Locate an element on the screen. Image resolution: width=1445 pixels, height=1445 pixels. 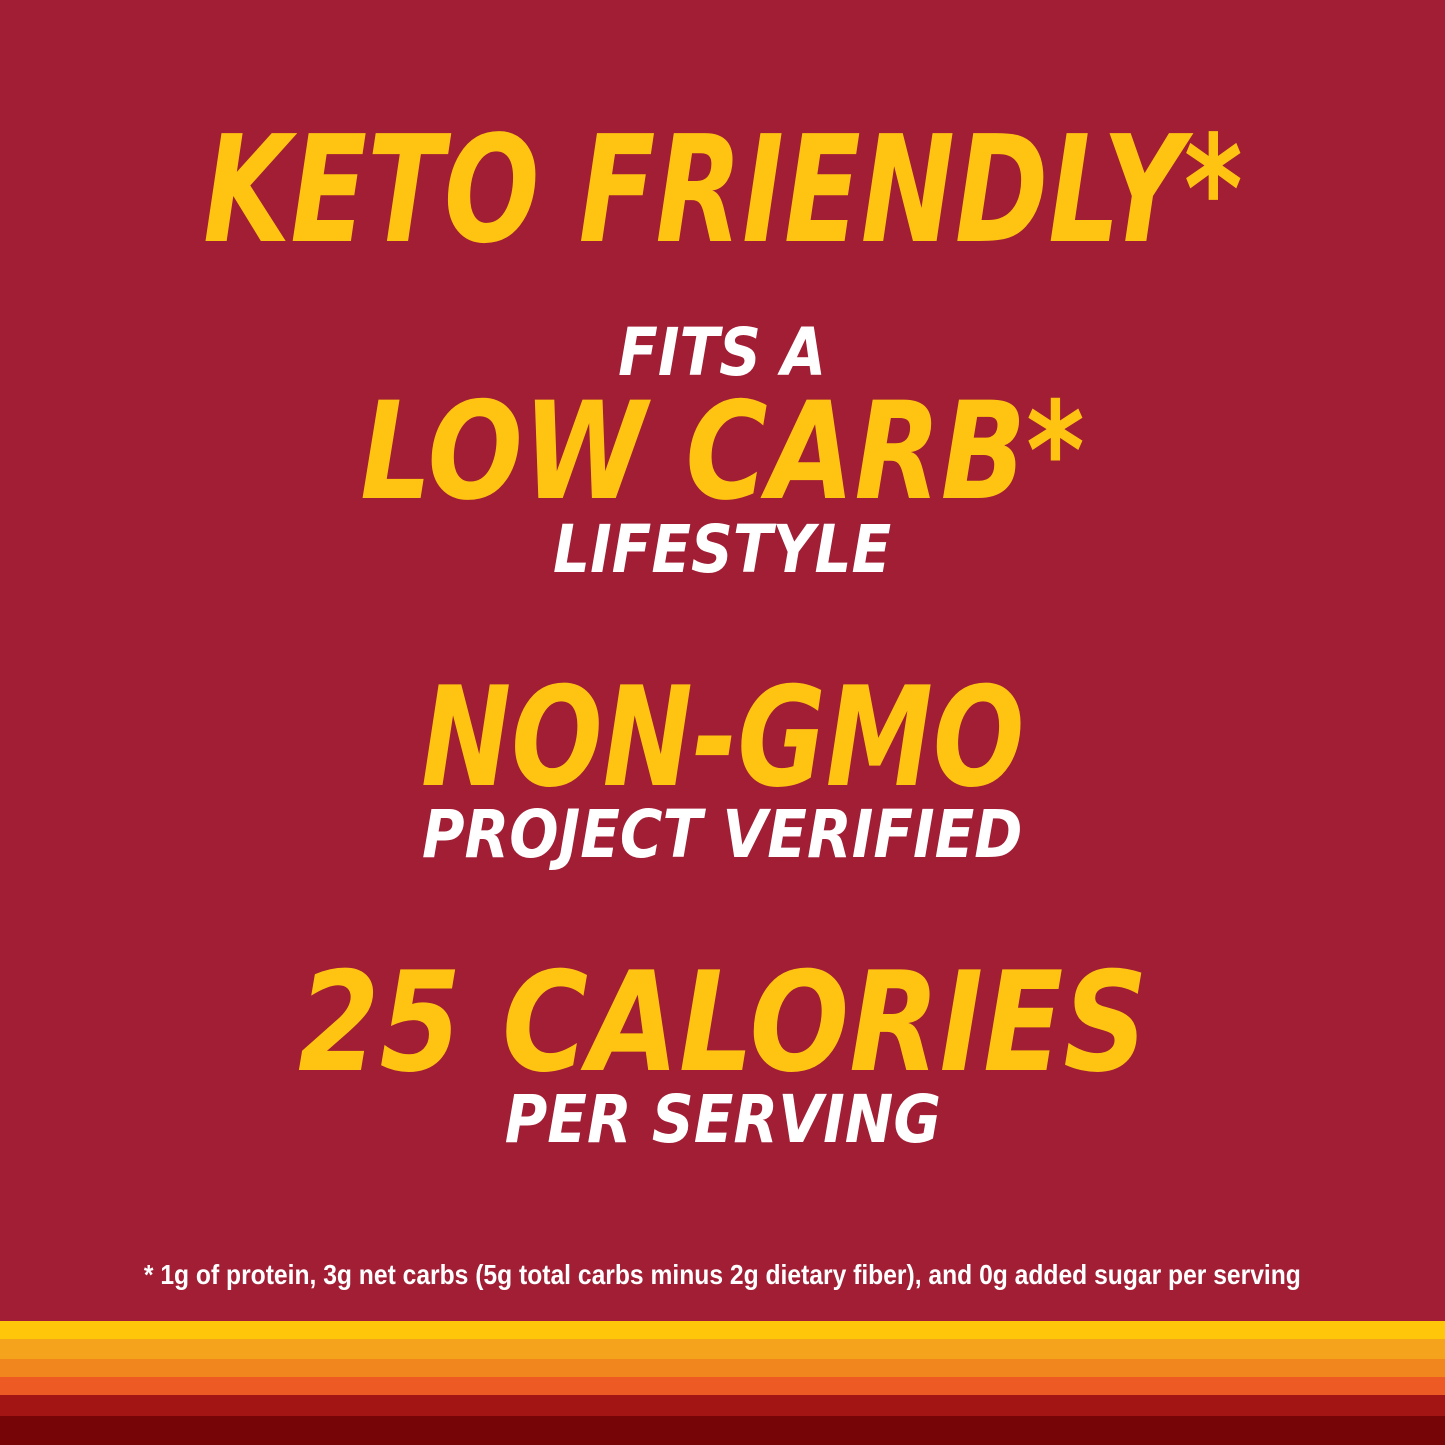
low-carb-headline: LOW CARB* is located at coordinates (722, 451).